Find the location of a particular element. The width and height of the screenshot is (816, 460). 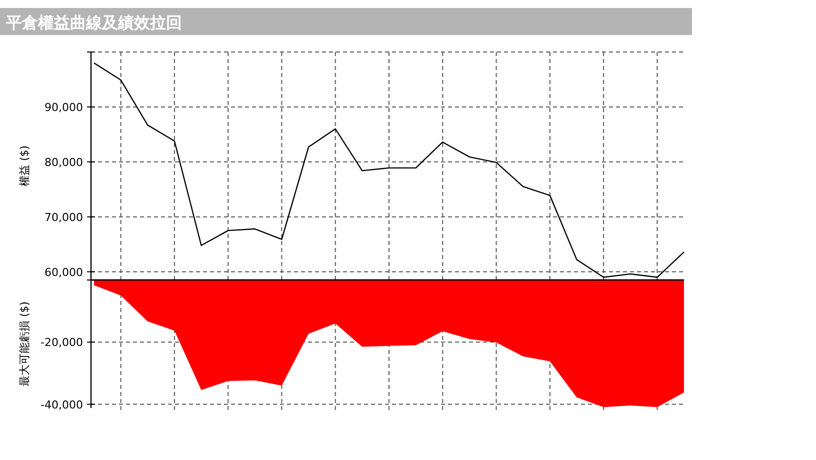

y-tick-label: 60,000 is located at coordinates (63, 272).